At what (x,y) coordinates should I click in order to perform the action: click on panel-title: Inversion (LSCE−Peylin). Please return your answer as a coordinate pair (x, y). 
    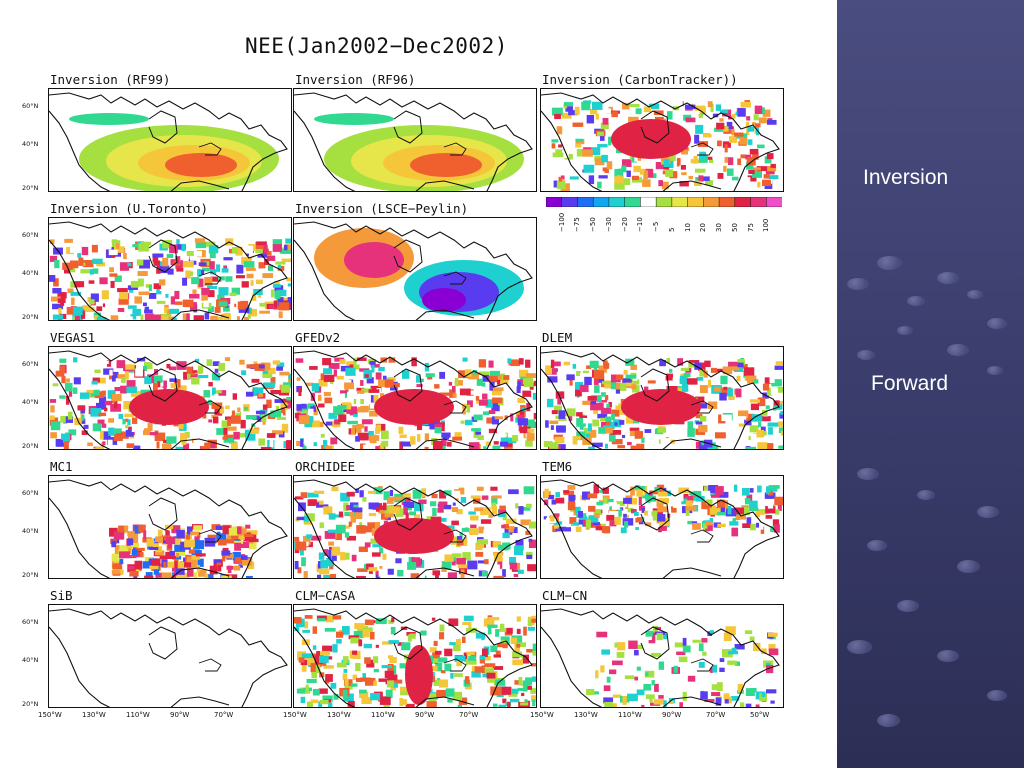
    Looking at the image, I should click on (382, 208).